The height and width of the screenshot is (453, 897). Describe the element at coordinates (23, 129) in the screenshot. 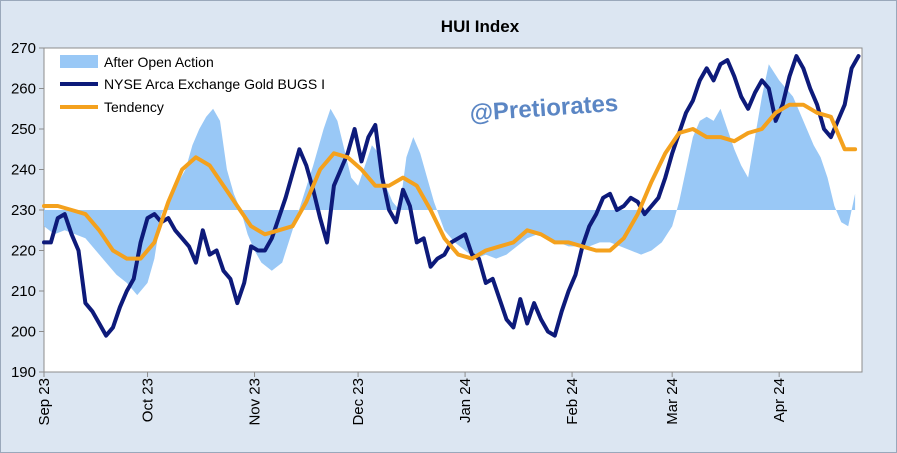

I see `y-tick-label: 250` at that location.